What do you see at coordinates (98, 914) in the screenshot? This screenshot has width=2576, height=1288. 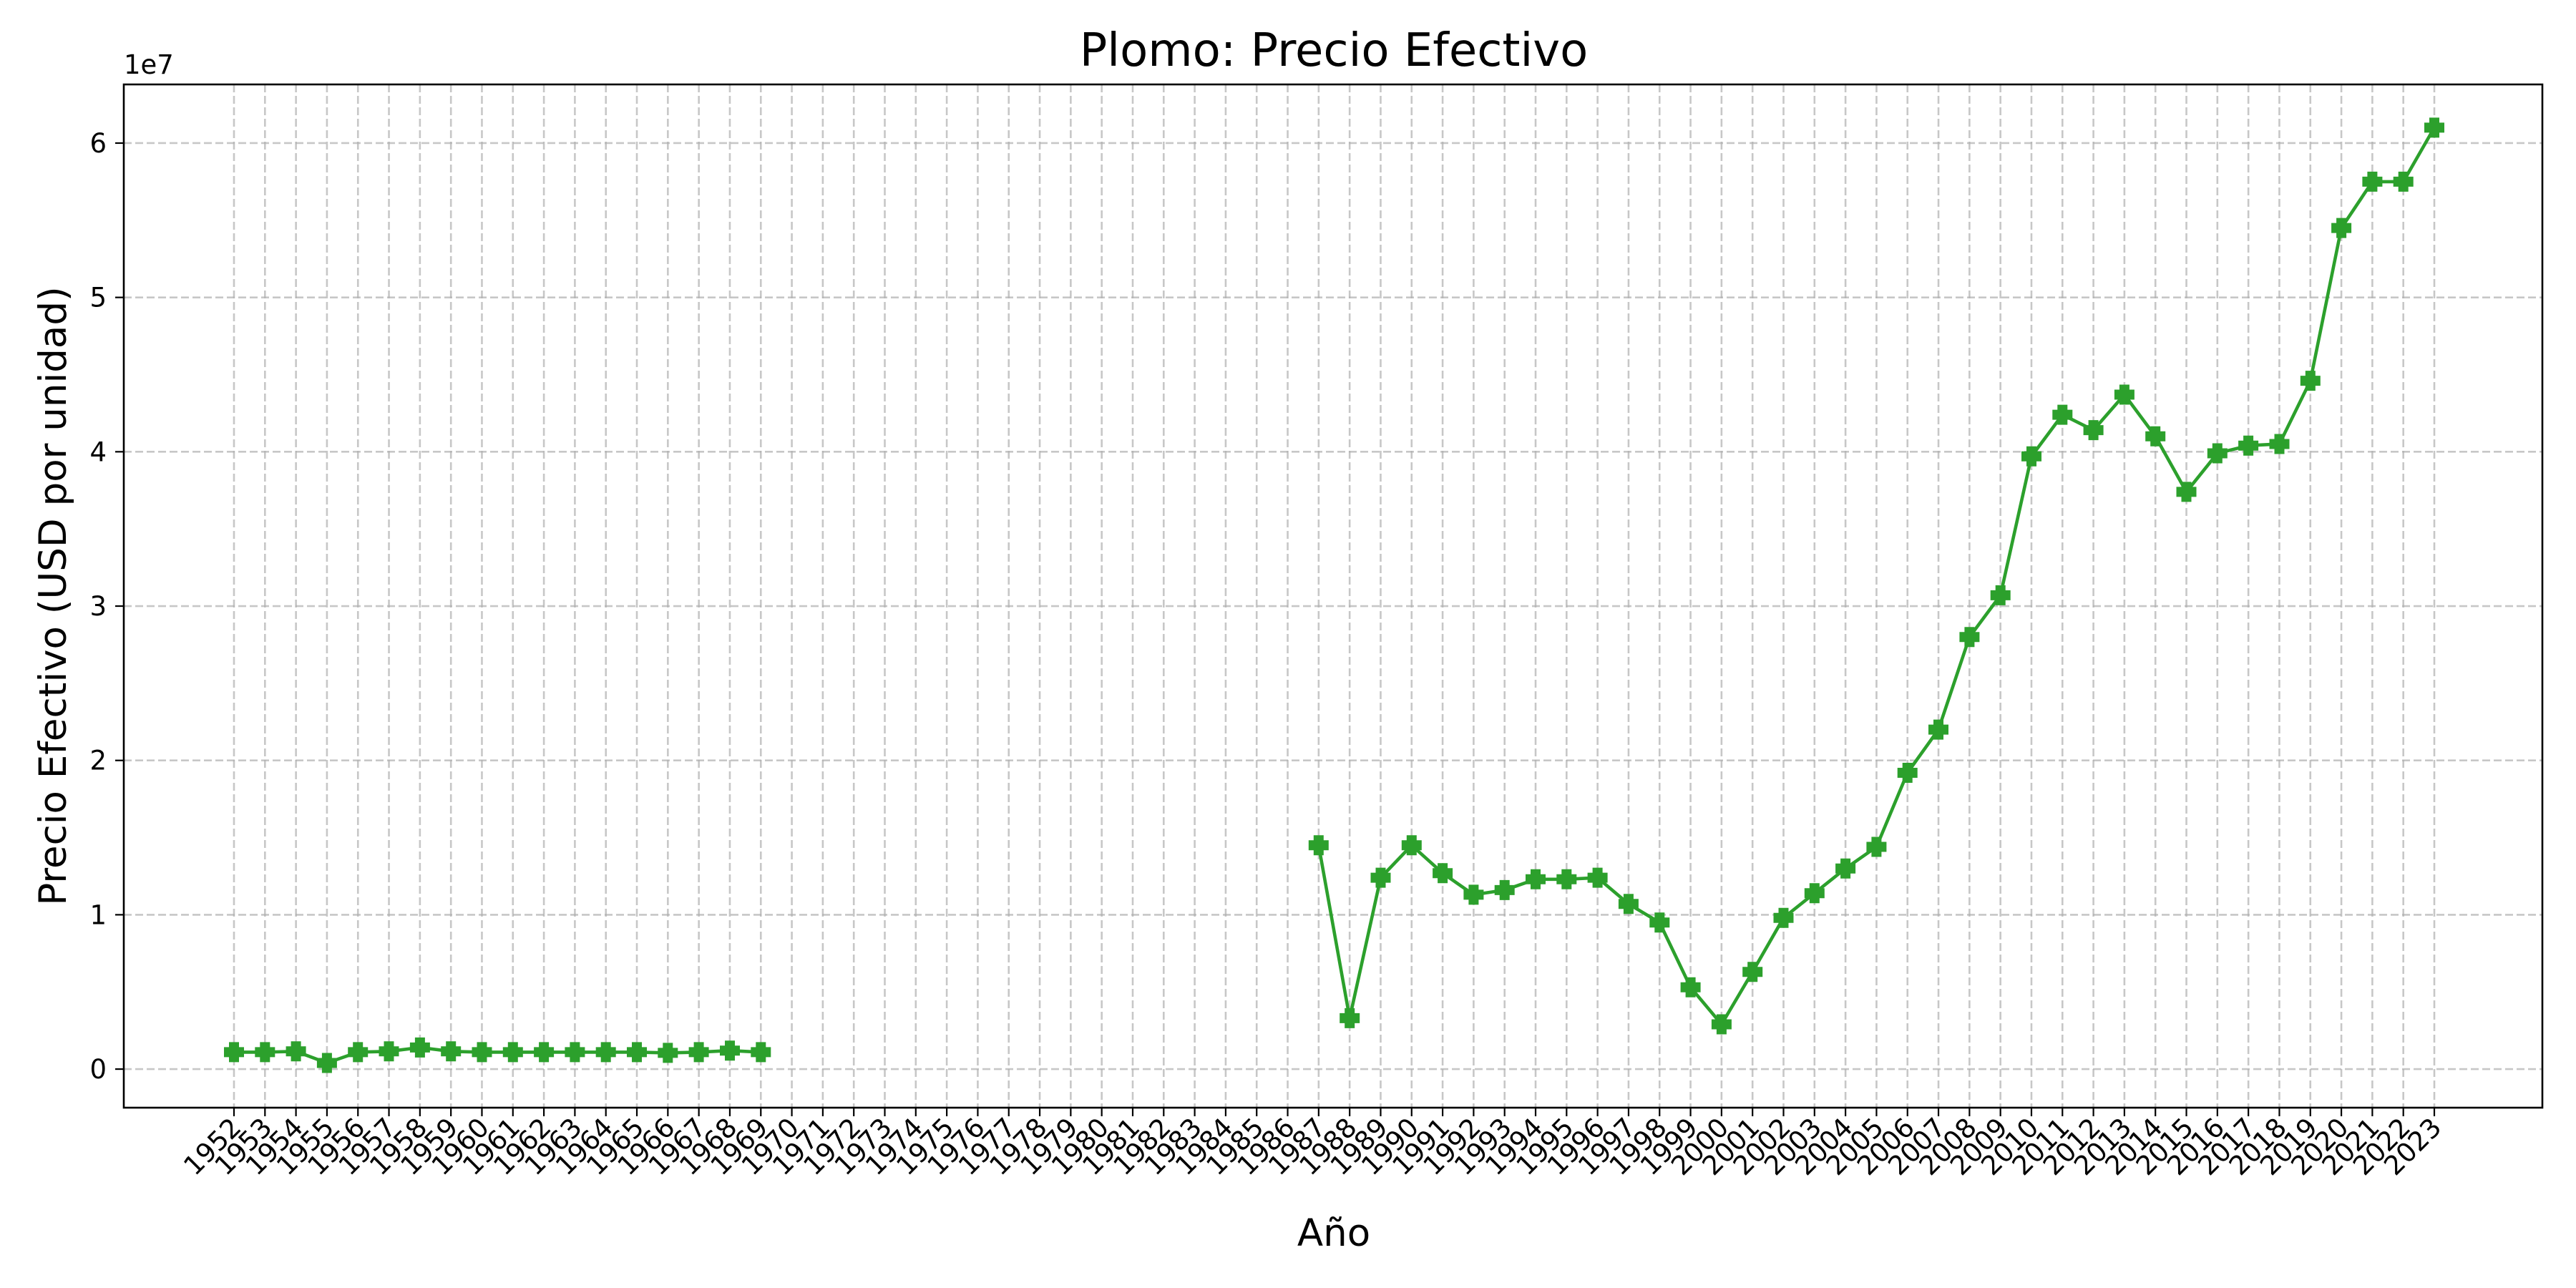 I see `y-tick-label: 1` at bounding box center [98, 914].